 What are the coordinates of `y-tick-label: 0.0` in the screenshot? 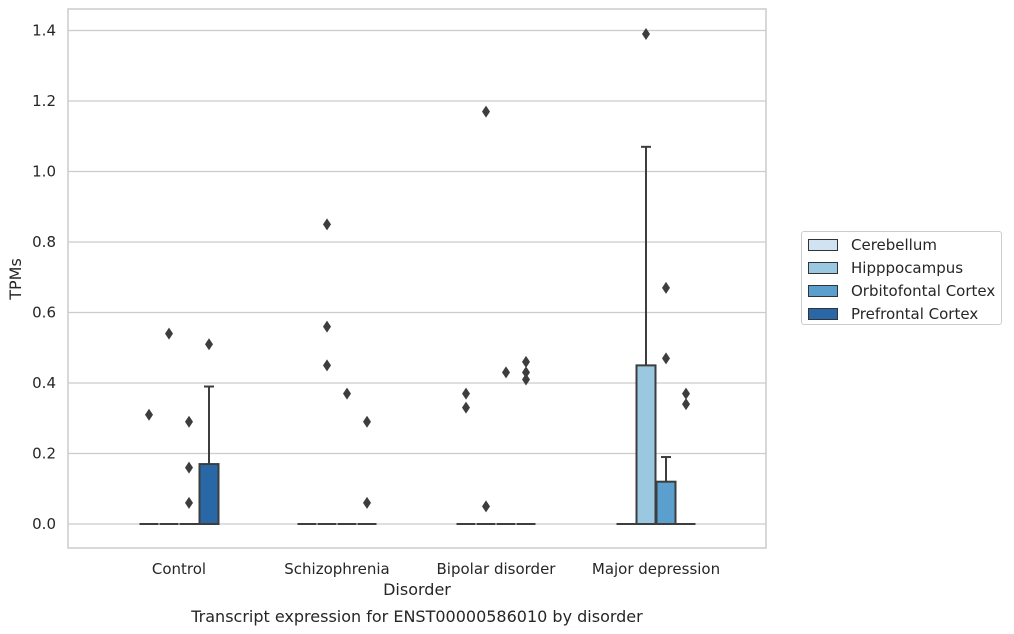 It's located at (44, 524).